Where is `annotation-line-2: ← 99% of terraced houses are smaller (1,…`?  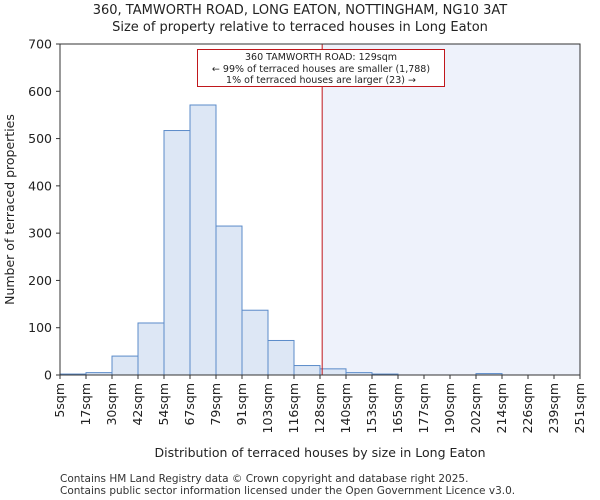
annotation-line-2: ← 99% of terraced houses are smaller (1,… is located at coordinates (321, 69).